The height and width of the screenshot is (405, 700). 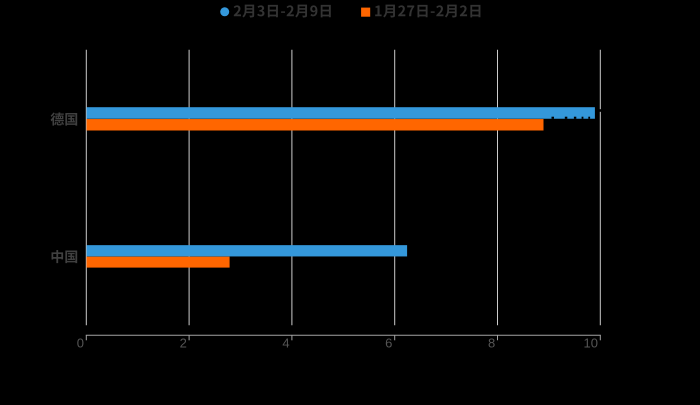 What do you see at coordinates (183, 343) in the screenshot?
I see `svg-text: 2` at bounding box center [183, 343].